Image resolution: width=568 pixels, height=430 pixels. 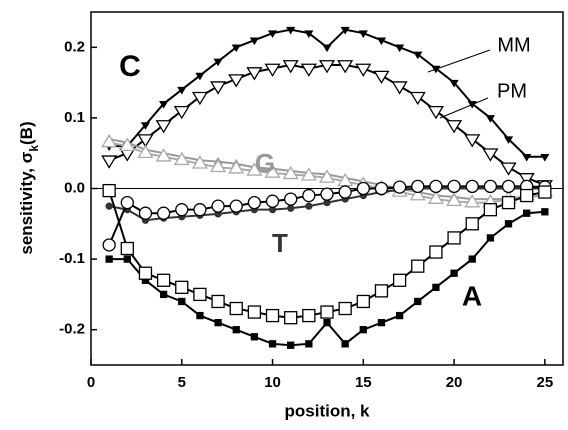 I want to click on x-tick-label: 20, so click(x=454, y=382).